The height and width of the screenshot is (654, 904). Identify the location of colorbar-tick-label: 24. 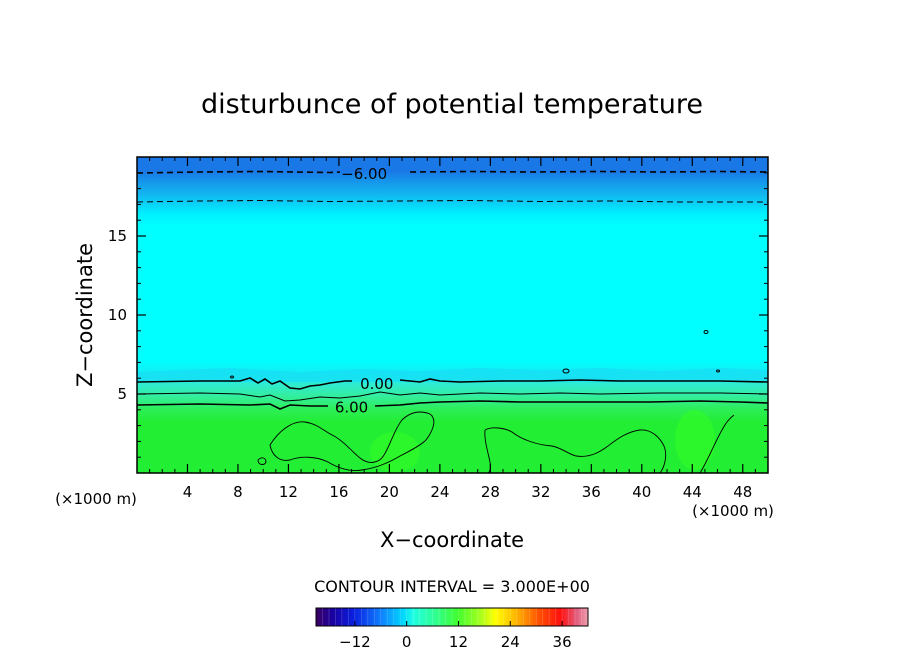
(510, 642).